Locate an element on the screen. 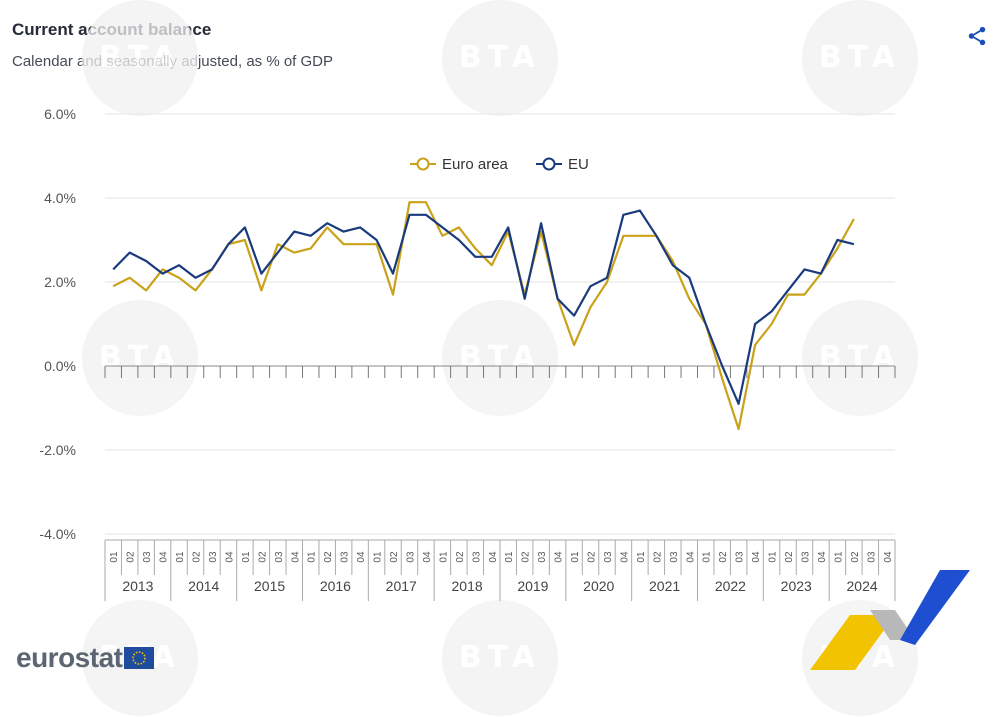 The height and width of the screenshot is (717, 1000). year-tick-label: 2021 is located at coordinates (664, 586).